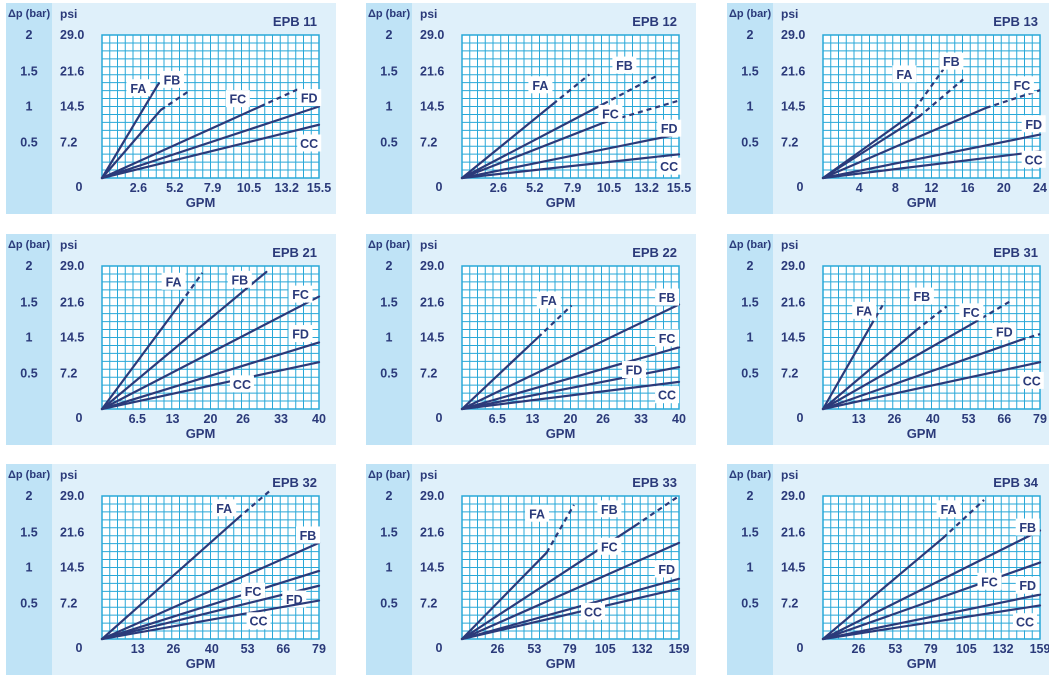 This screenshot has height=675, width=1049. I want to click on x-tick-label: 105, so click(605, 649).